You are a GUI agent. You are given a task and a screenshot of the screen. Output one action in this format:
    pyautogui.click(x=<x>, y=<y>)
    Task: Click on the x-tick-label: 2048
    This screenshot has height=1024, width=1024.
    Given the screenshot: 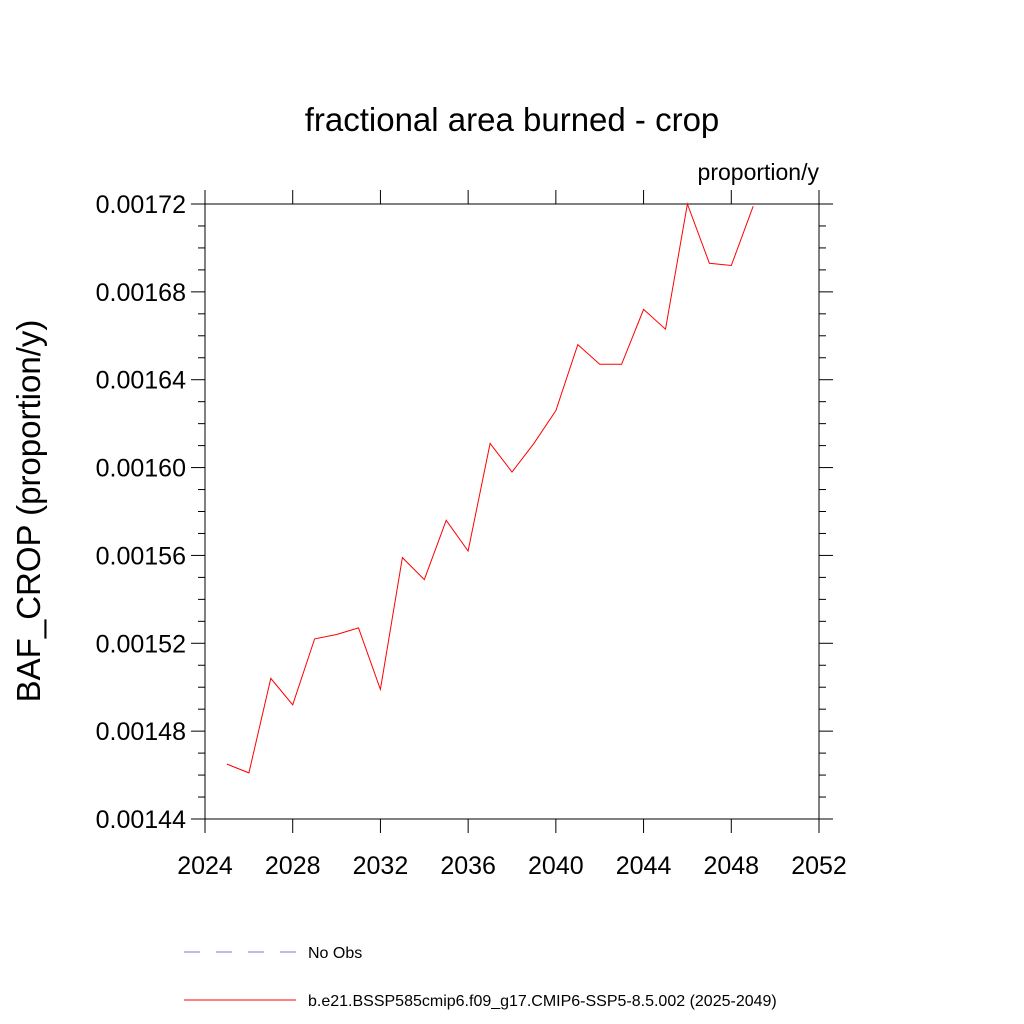 What is the action you would take?
    pyautogui.click(x=731, y=866)
    